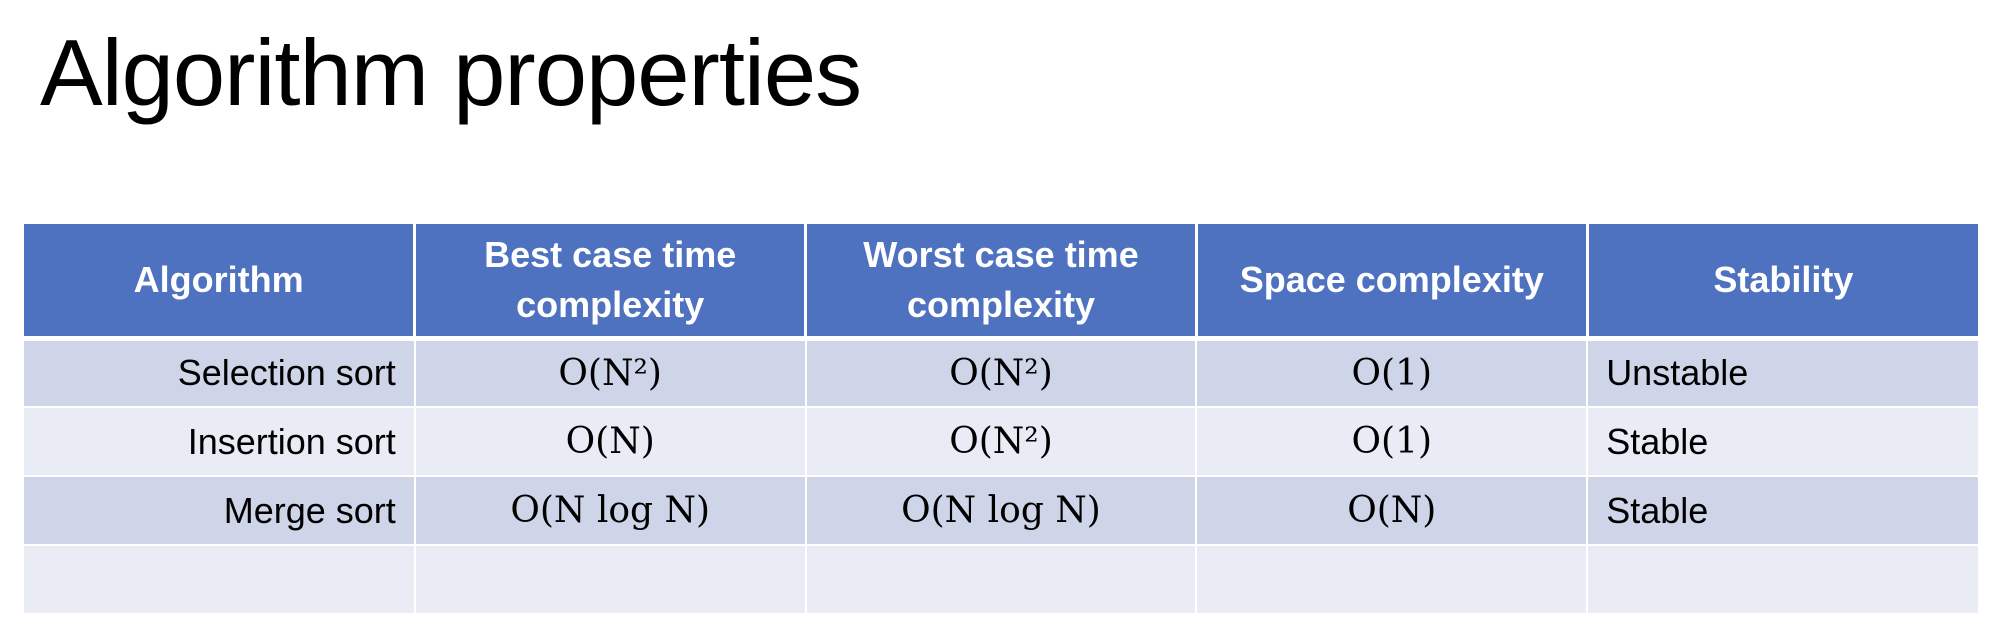 The image size is (1990, 630). I want to click on header-worst-case: Worst case time complexity, so click(1001, 282).